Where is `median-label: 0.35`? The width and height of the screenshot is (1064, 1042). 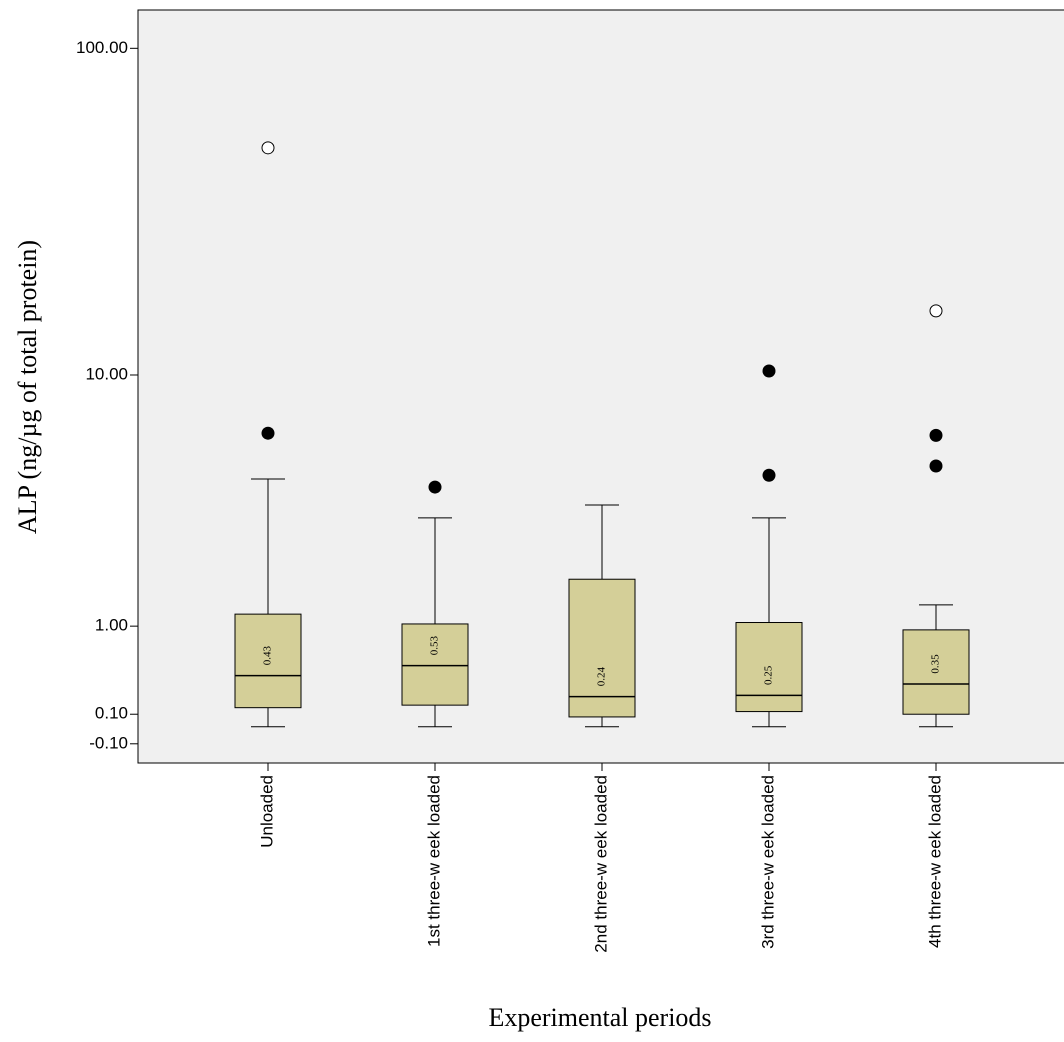
median-label: 0.35 is located at coordinates (936, 664).